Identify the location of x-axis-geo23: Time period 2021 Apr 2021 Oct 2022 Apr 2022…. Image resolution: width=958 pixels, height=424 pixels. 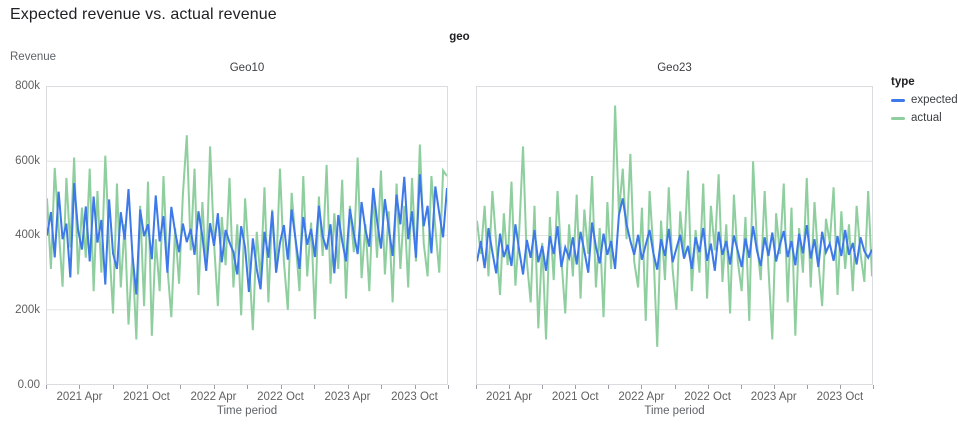
(675, 402).